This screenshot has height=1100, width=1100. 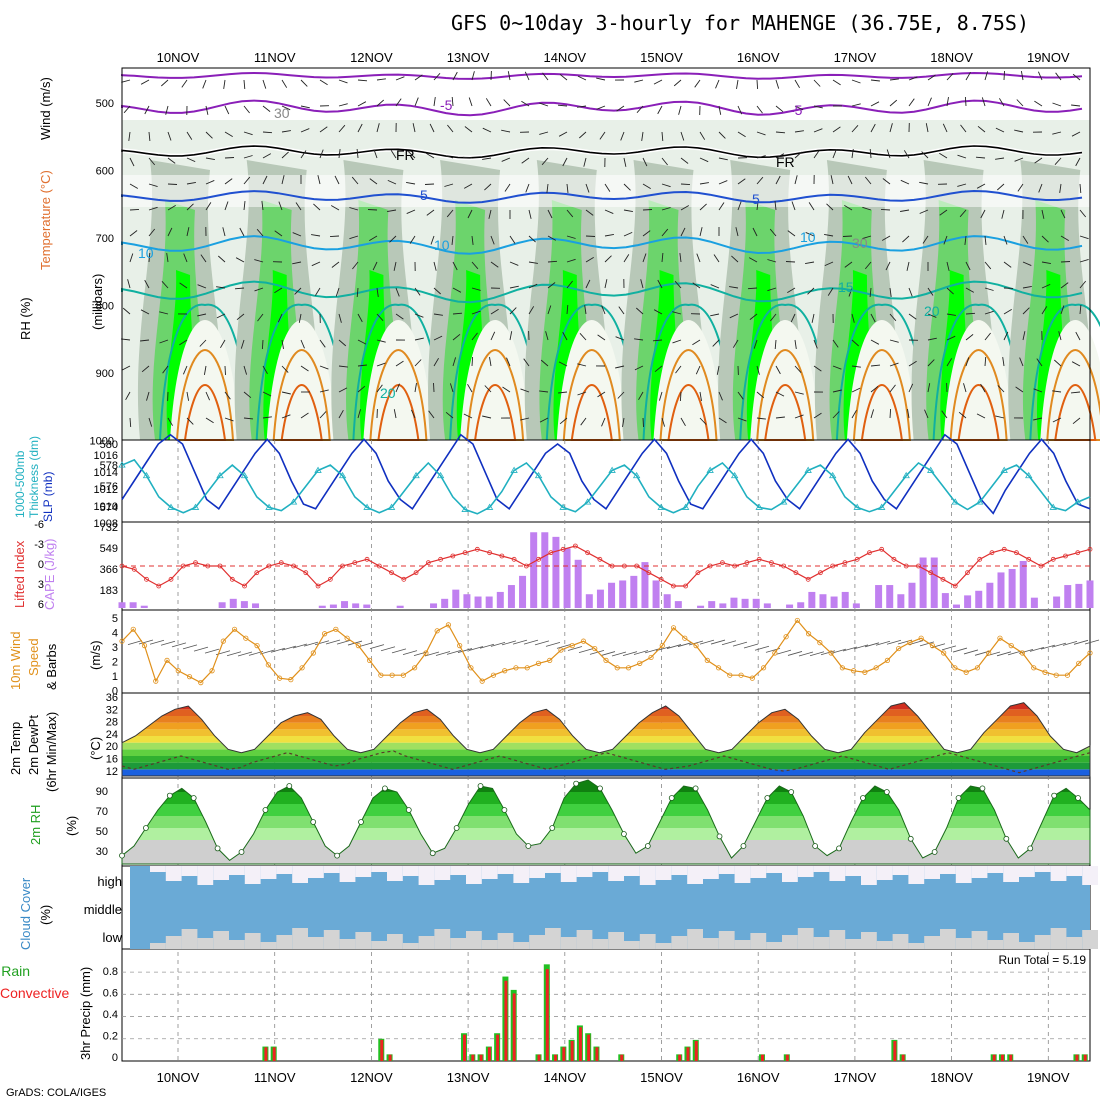 What do you see at coordinates (808, 237) in the screenshot?
I see `contour-label: 10` at bounding box center [808, 237].